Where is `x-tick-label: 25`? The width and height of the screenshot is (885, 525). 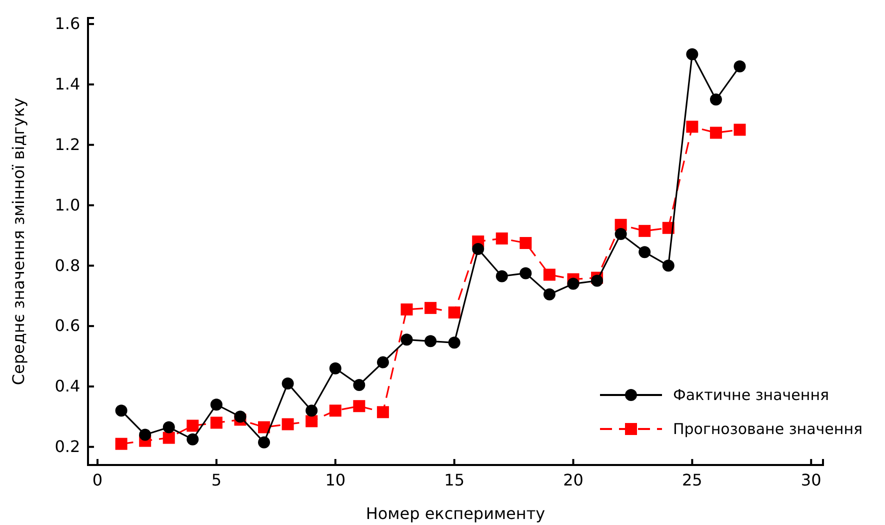 x-tick-label: 25 is located at coordinates (692, 480).